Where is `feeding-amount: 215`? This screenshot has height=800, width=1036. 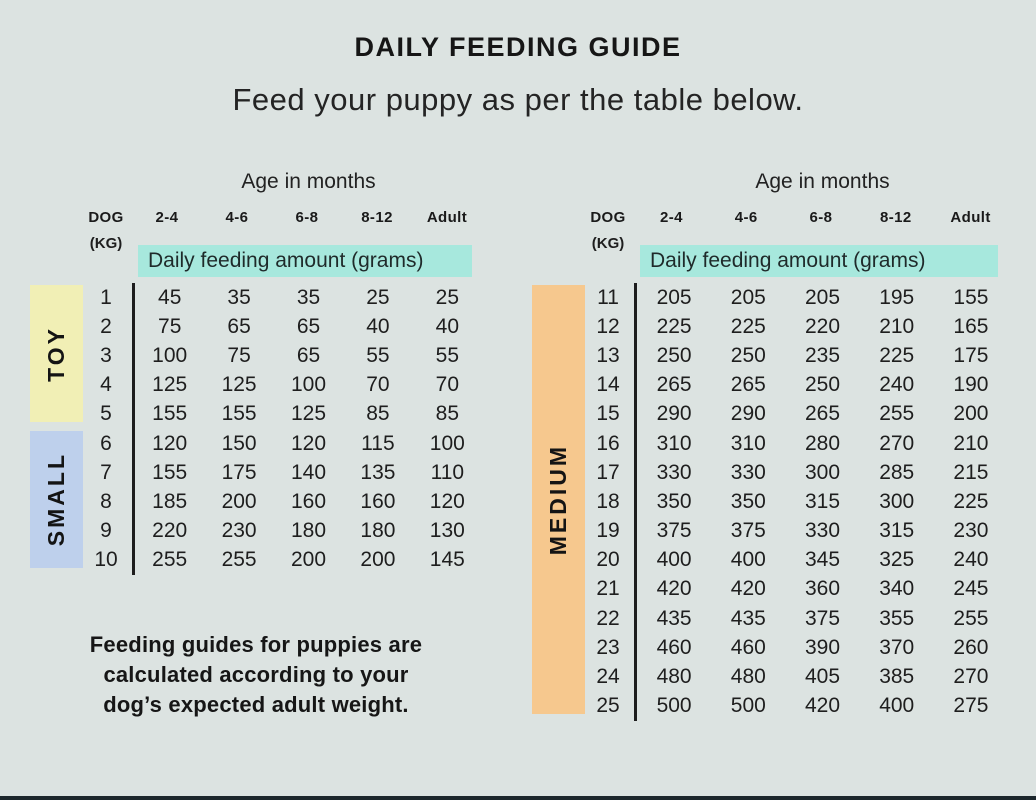 feeding-amount: 215 is located at coordinates (971, 472).